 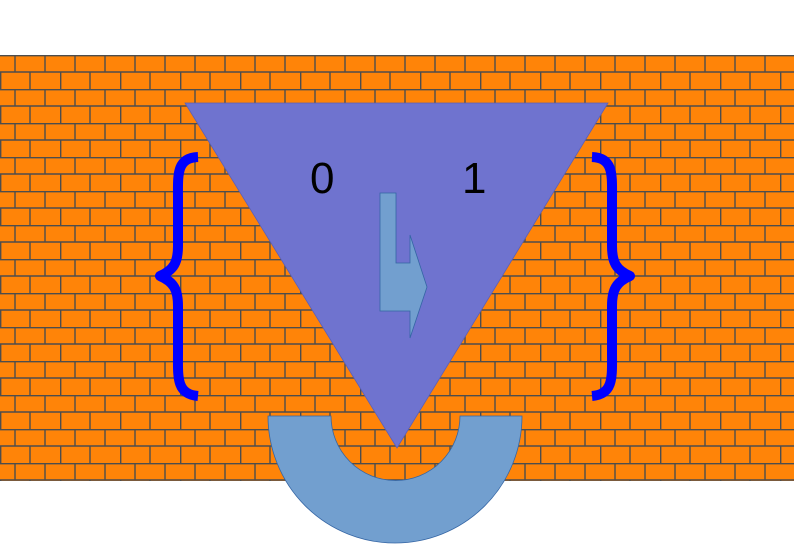 I want to click on half-ring, so click(x=395, y=479).